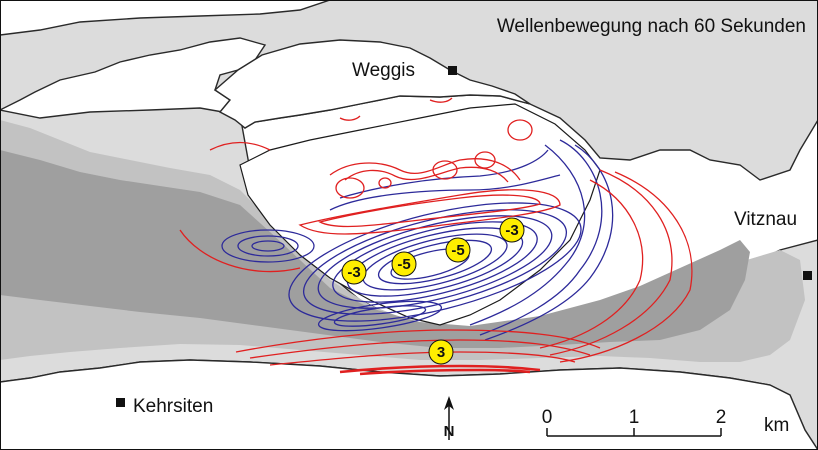 This screenshot has width=818, height=450. I want to click on north-arrow-icon: N, so click(449, 418).